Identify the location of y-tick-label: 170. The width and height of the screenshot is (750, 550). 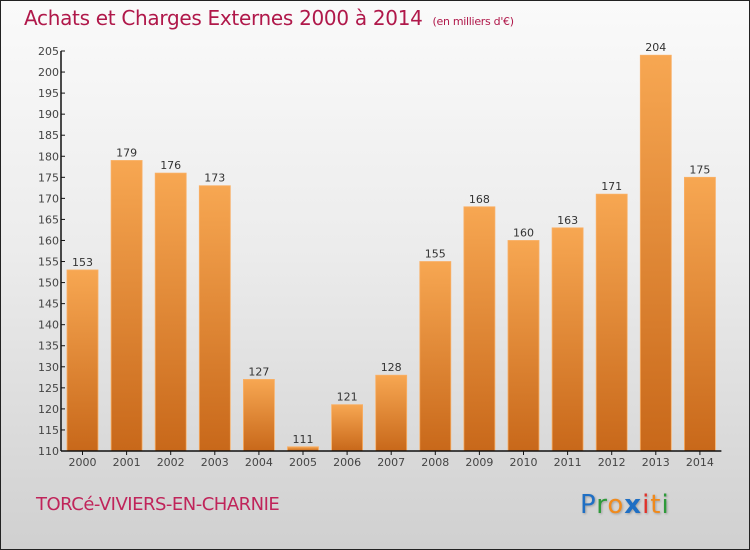
(48, 198).